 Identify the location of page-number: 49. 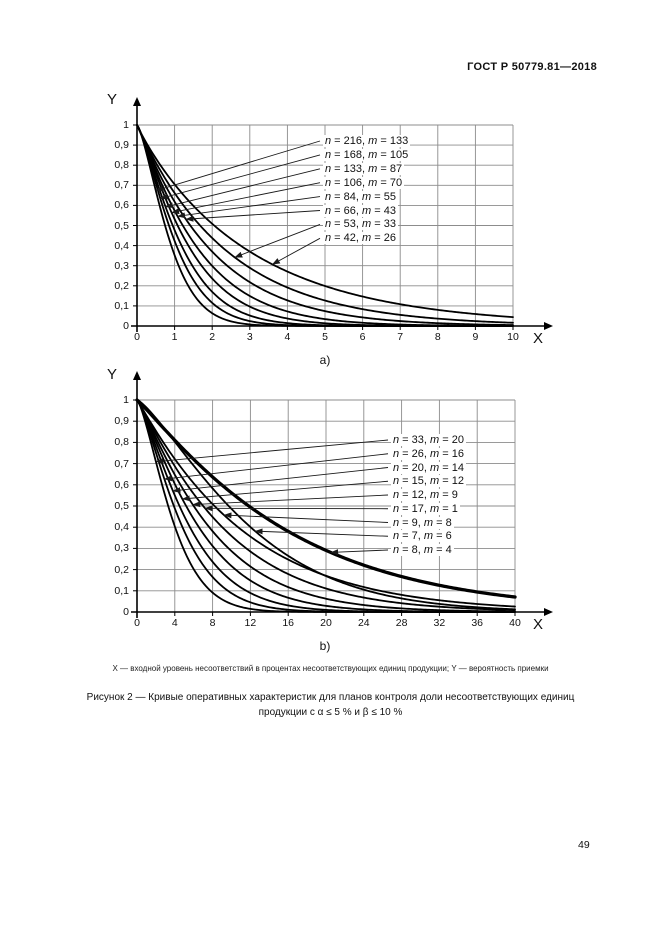
(584, 845).